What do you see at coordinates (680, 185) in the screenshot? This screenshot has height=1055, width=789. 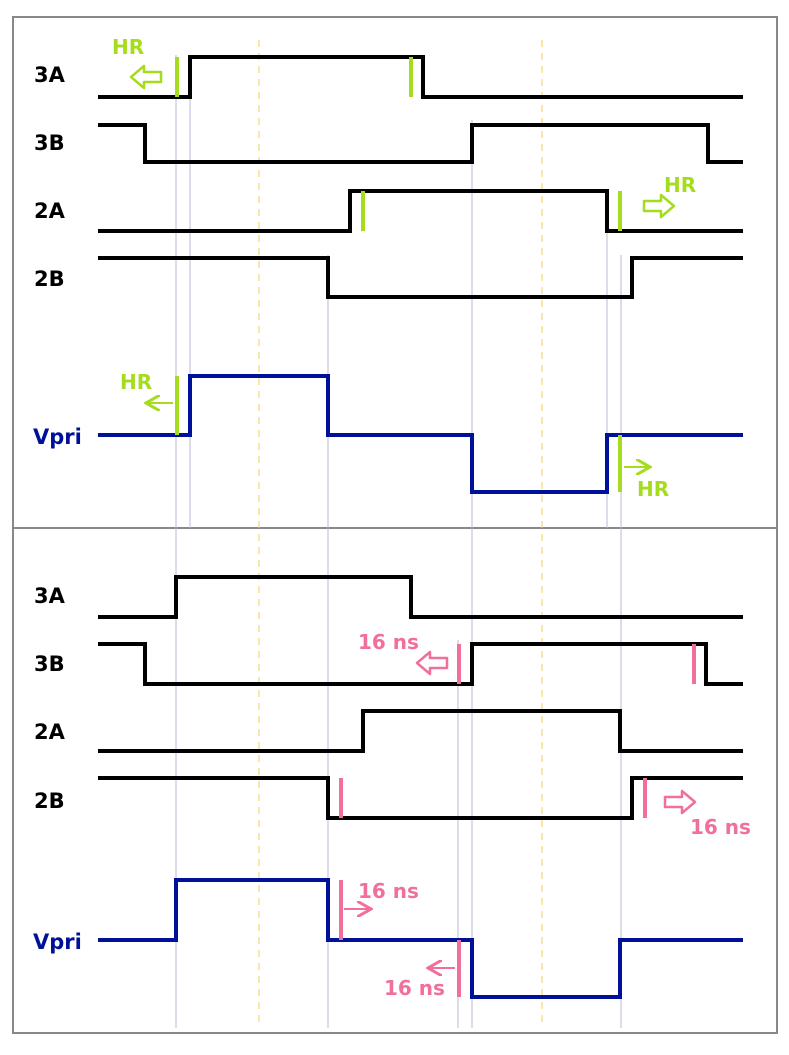 I see `hr-label-2a: HR` at bounding box center [680, 185].